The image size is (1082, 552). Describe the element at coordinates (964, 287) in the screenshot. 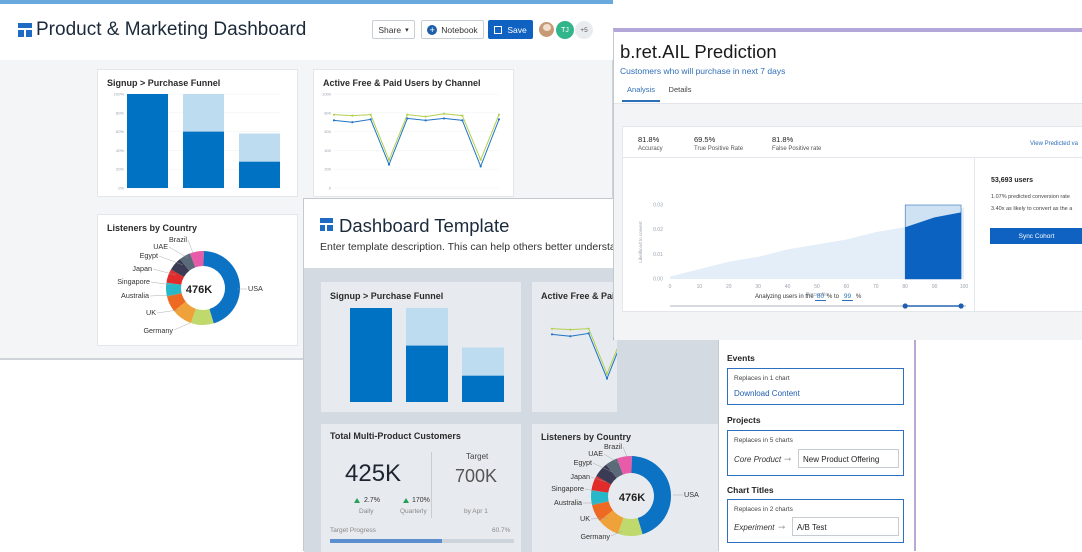

I see `x-tick-label: 100` at that location.